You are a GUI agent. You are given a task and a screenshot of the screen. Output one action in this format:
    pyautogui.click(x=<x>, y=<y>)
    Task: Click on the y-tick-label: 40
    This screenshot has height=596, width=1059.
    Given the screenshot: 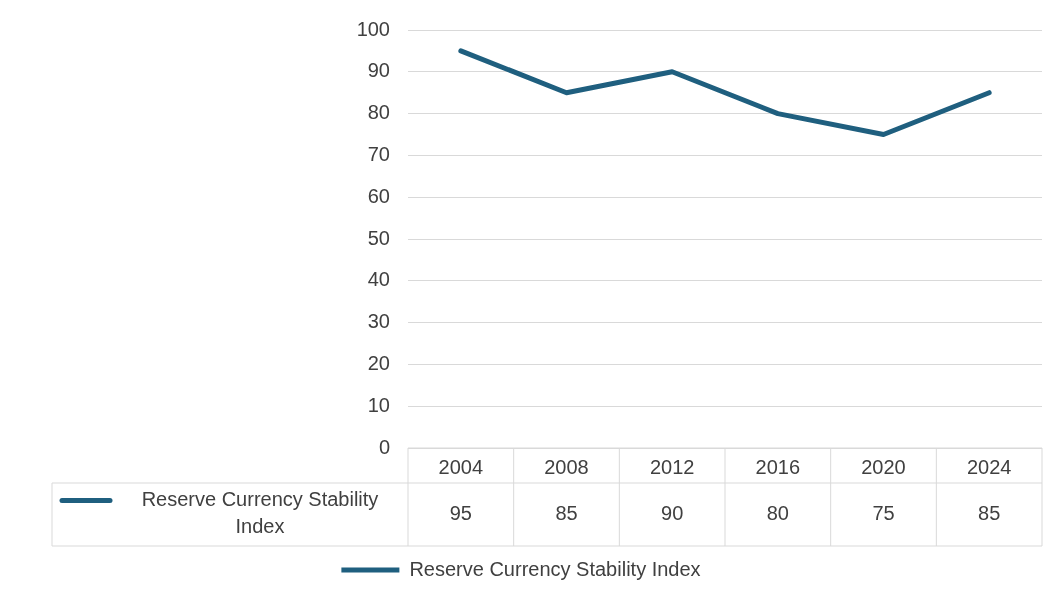 What is the action you would take?
    pyautogui.click(x=378, y=279)
    